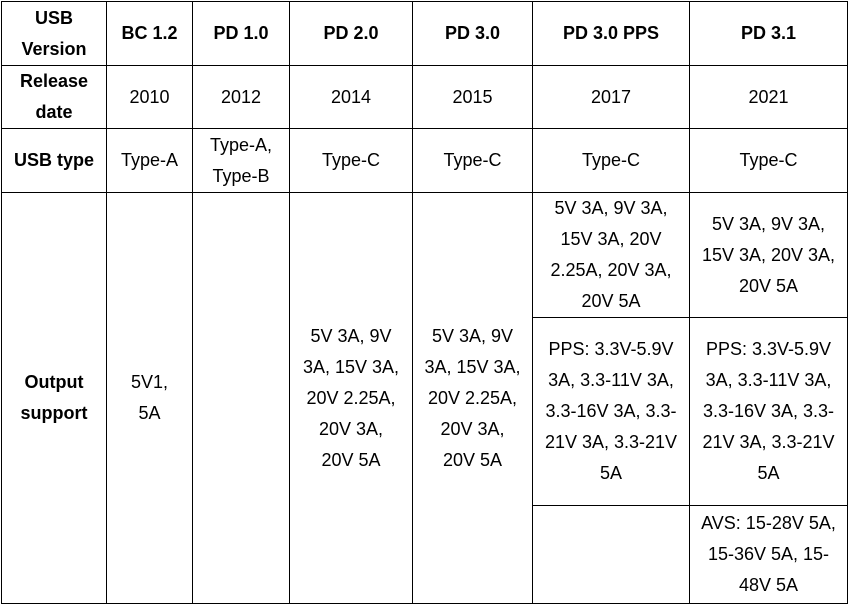  I want to click on cell-text: 2021, so click(768, 96).